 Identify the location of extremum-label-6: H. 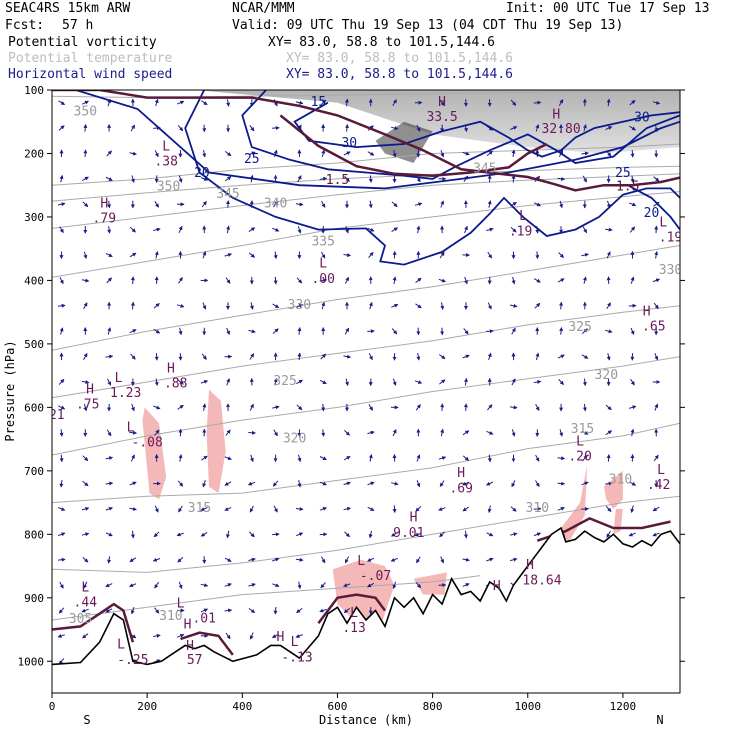
(442, 102).